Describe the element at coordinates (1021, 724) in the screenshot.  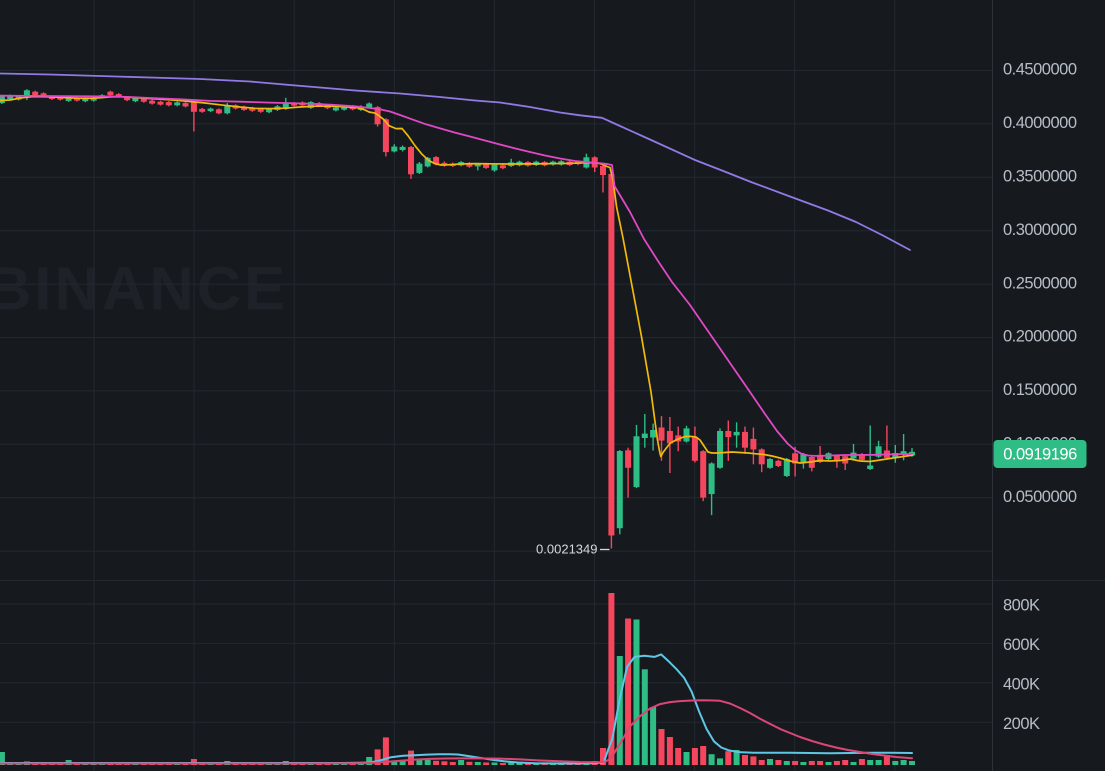
I see `svg-text: 200K` at that location.